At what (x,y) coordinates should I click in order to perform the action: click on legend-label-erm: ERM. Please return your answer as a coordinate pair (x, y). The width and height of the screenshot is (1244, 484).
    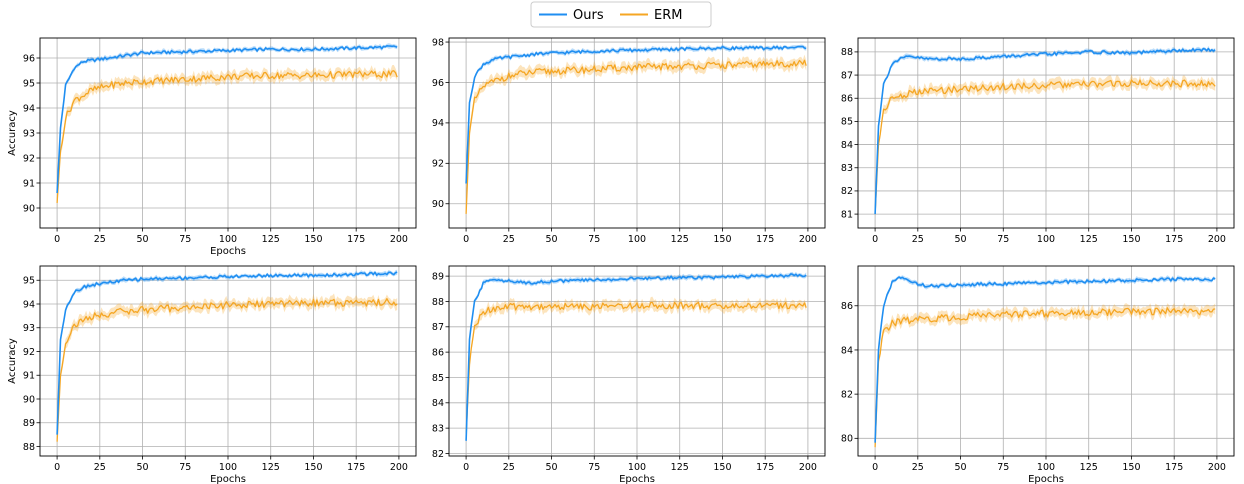
    Looking at the image, I should click on (668, 15).